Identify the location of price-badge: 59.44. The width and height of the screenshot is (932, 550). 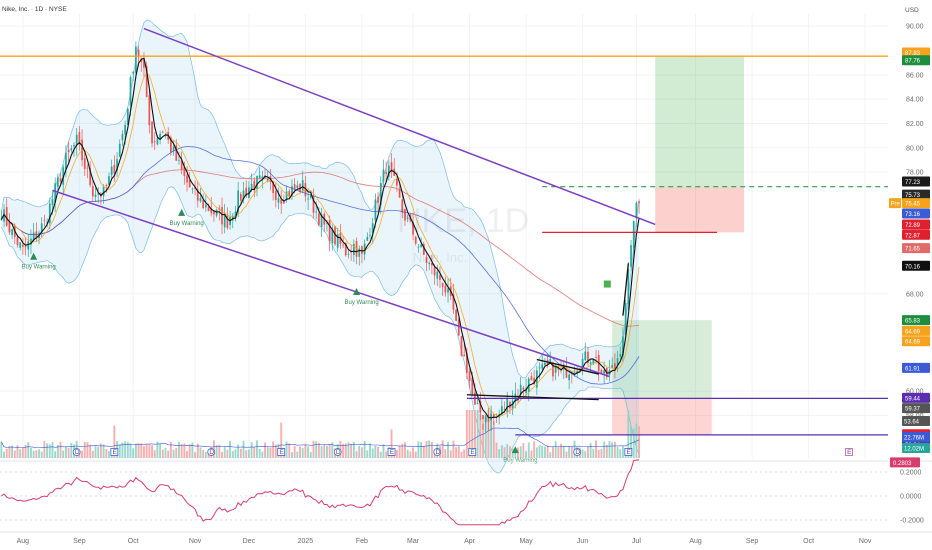
(916, 397).